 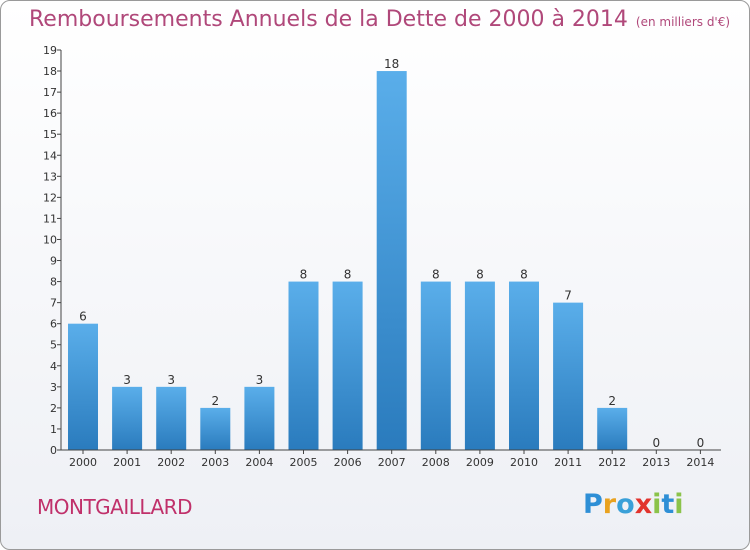 What do you see at coordinates (50, 113) in the screenshot?
I see `y-tick-label: 16` at bounding box center [50, 113].